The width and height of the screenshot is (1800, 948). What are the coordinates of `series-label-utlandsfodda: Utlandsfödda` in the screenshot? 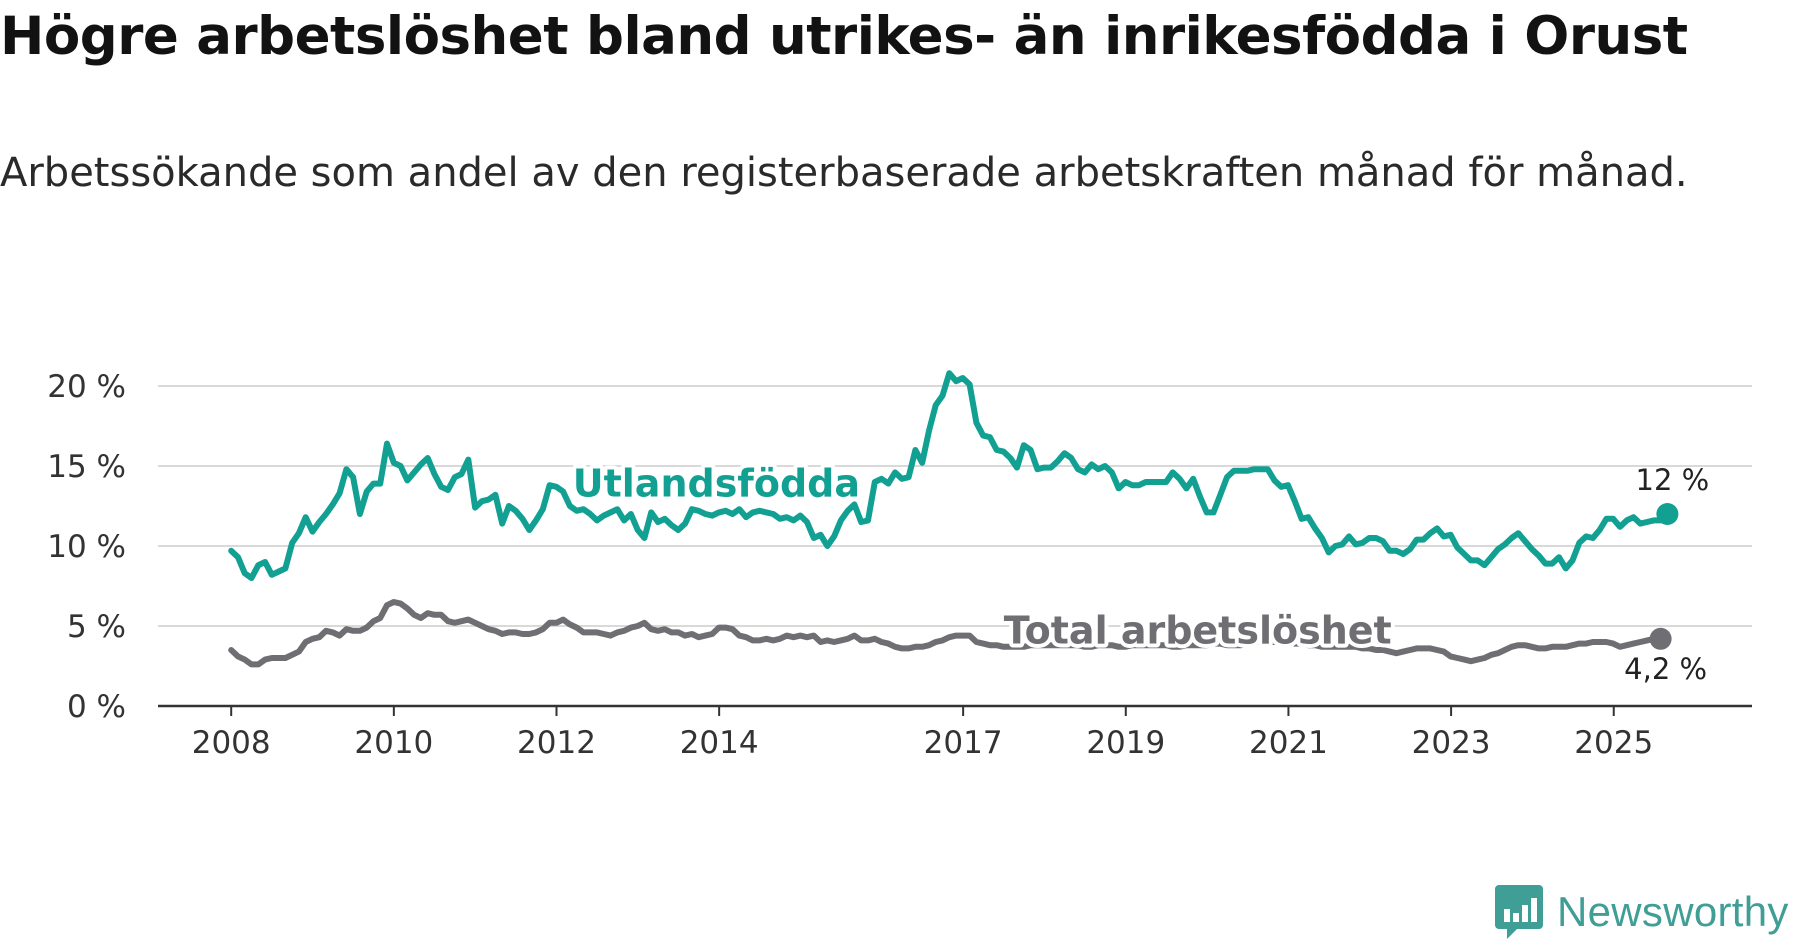 It's located at (716, 483).